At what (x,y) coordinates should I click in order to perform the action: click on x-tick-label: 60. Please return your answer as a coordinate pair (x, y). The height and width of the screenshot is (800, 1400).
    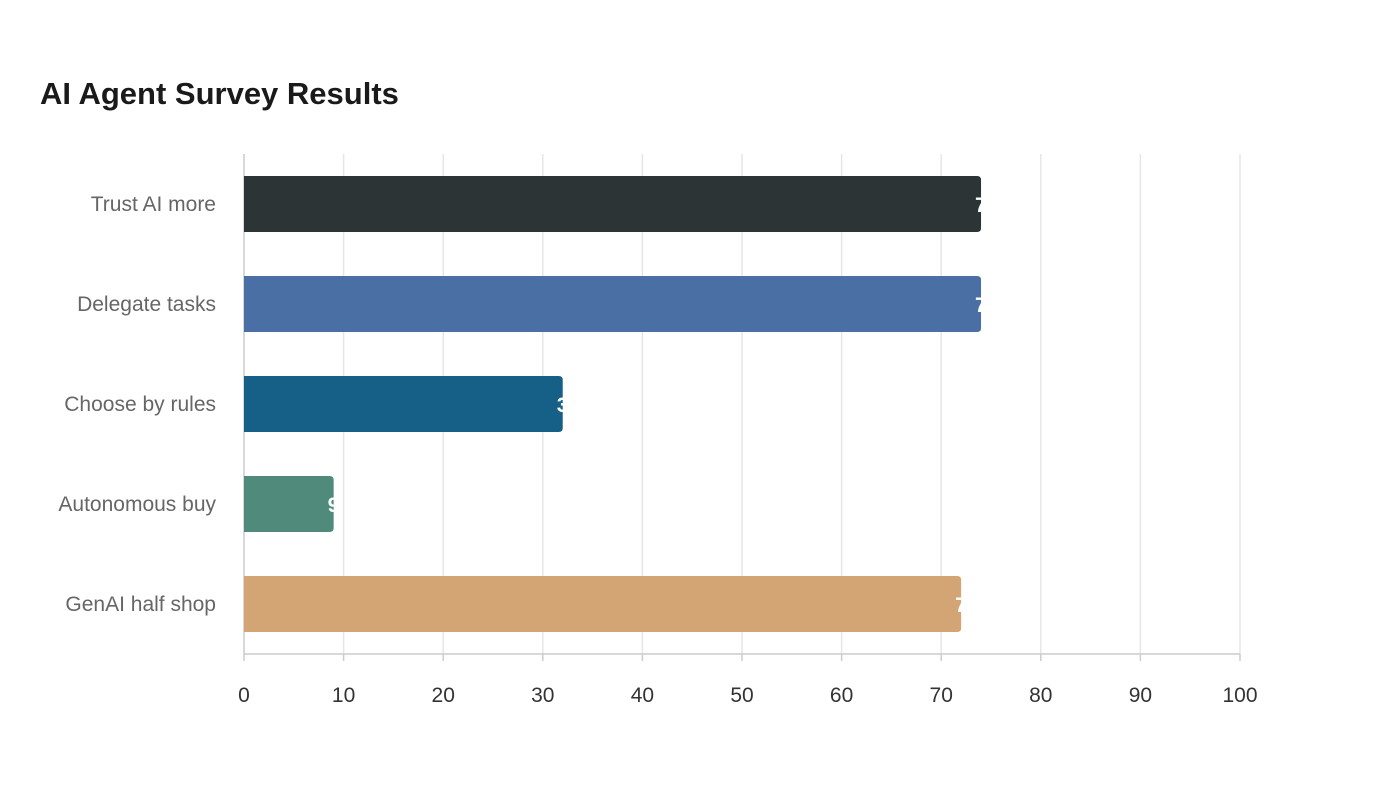
    Looking at the image, I should click on (841, 695).